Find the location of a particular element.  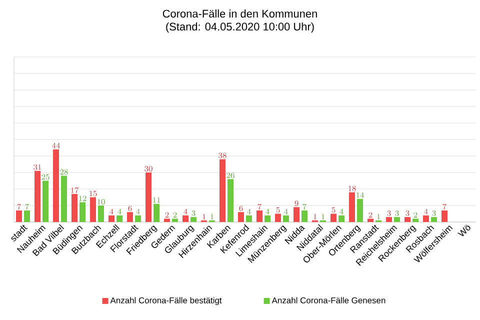

chart-subtitle: (Stand: 04.05.2020 10:00 Uhr) is located at coordinates (240, 27).